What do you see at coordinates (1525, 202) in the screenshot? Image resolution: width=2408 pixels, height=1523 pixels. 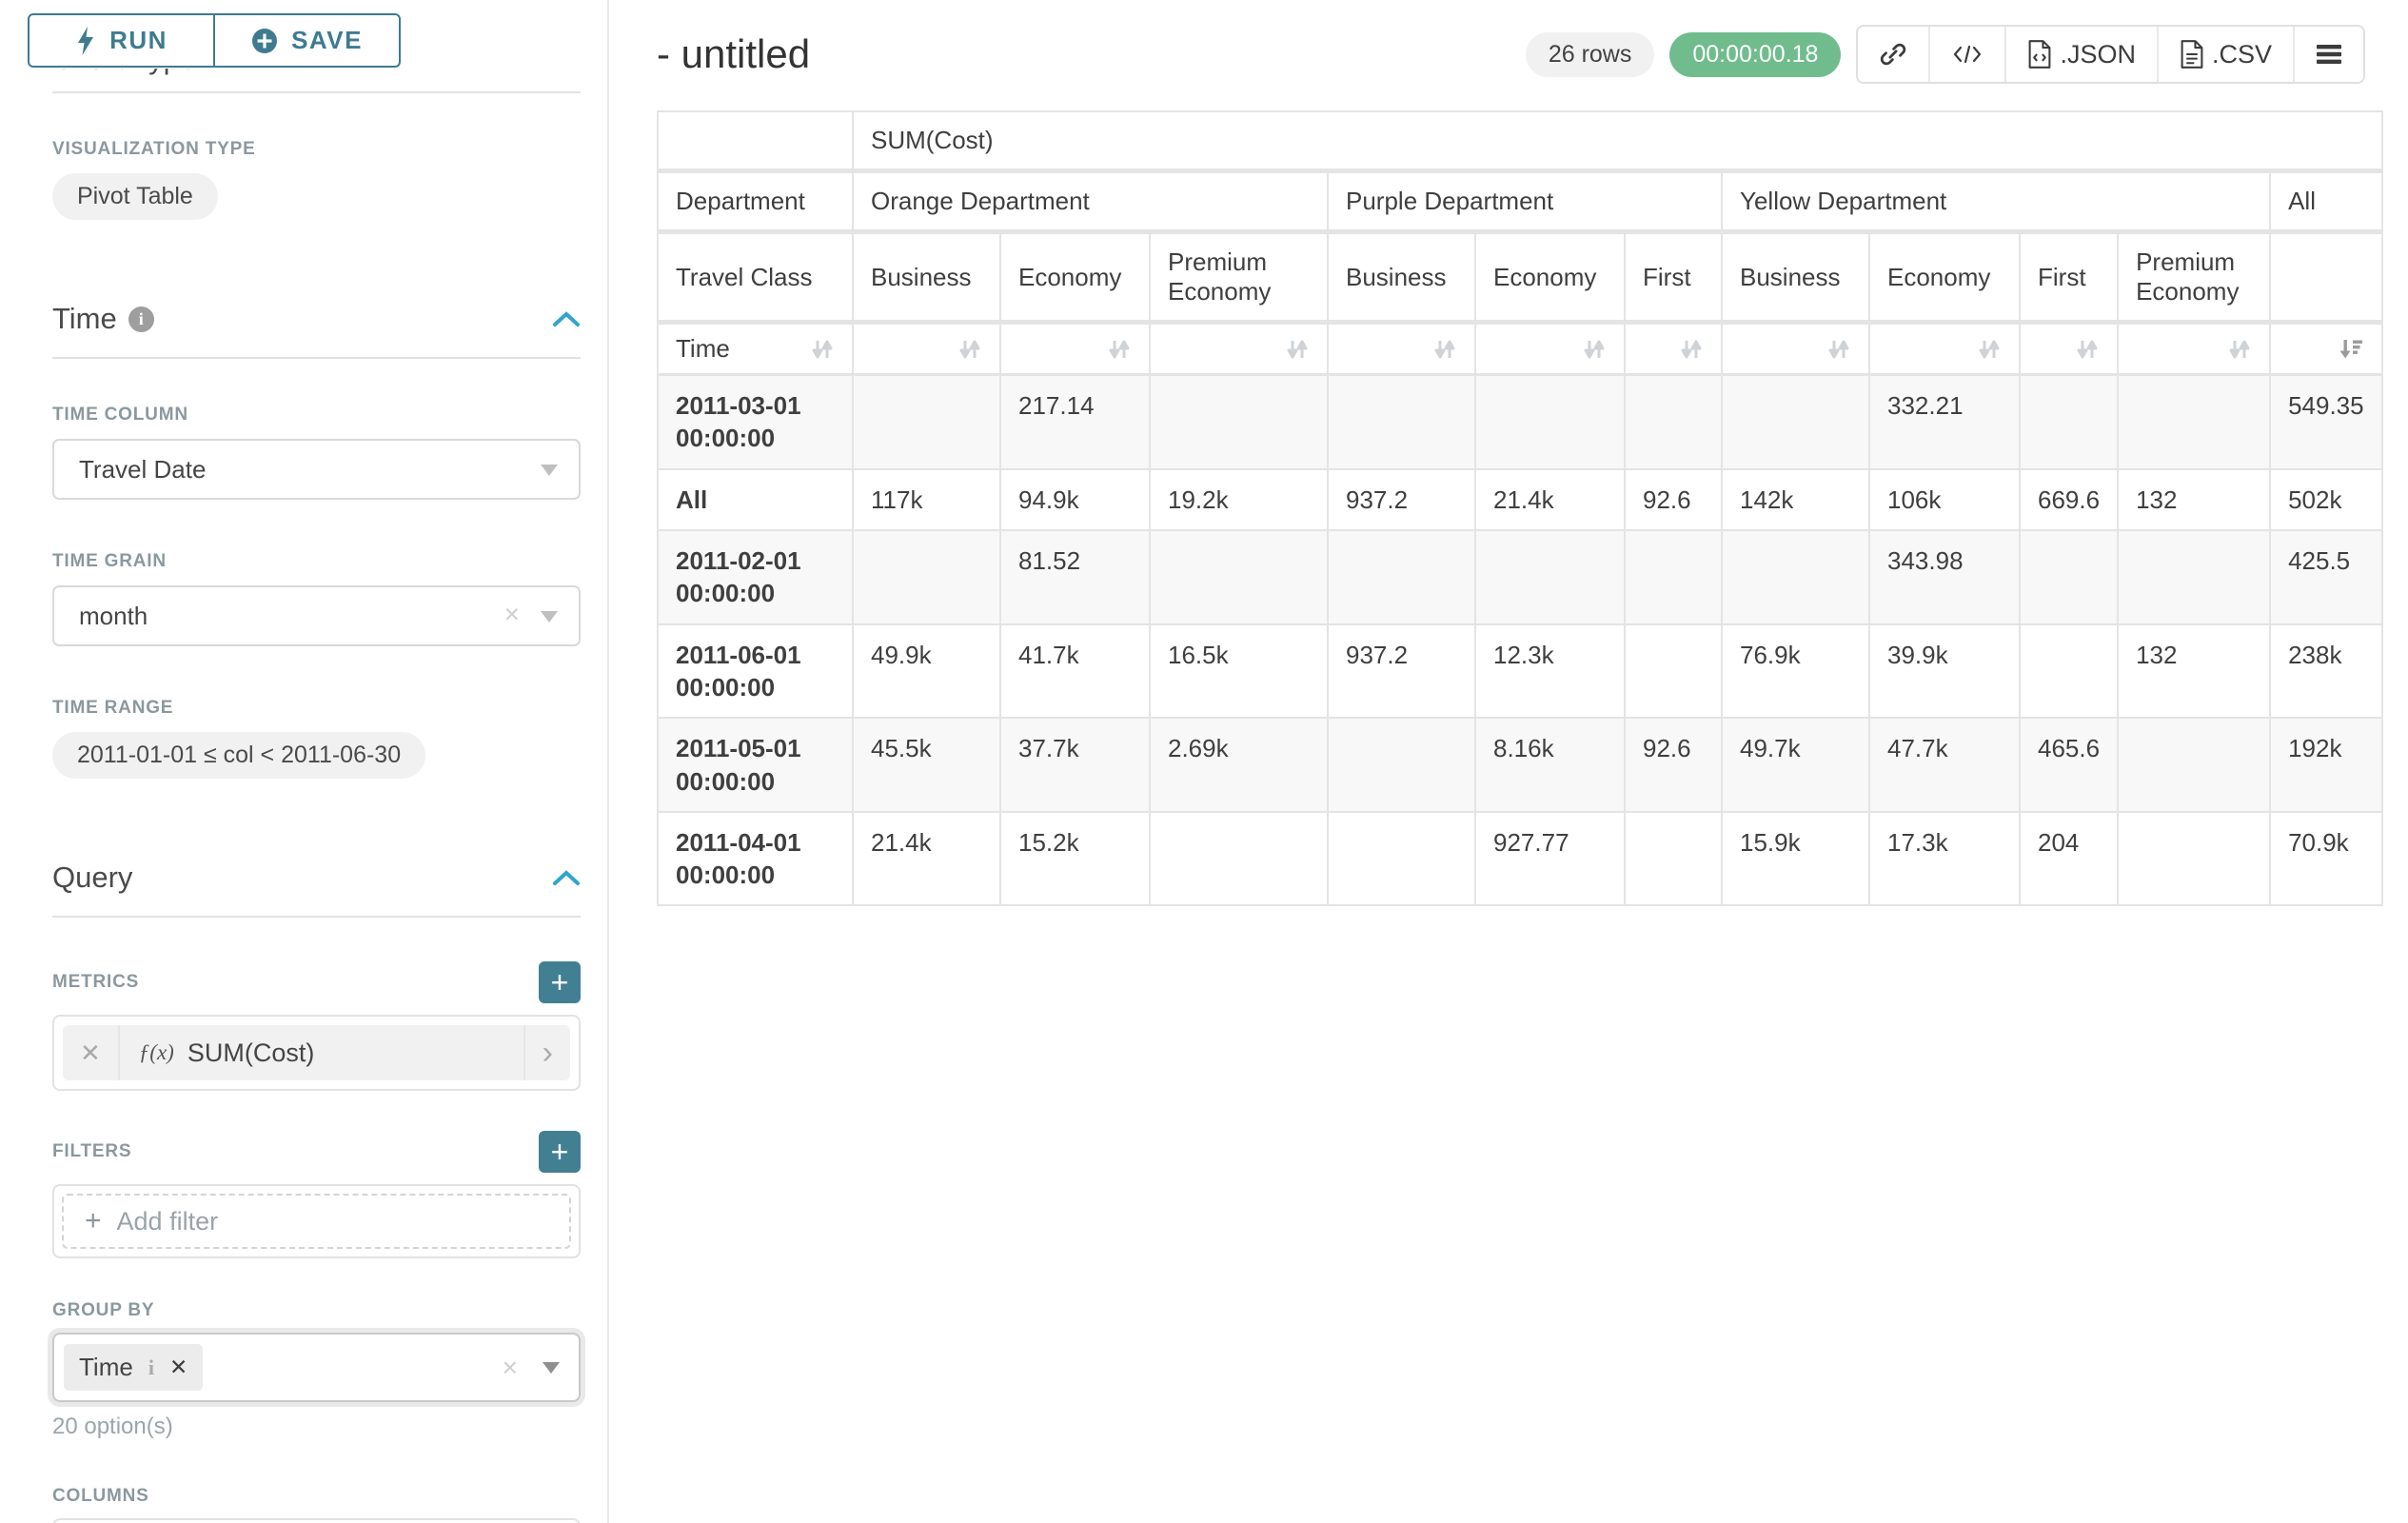 I see `department-group-header: Purple Department` at bounding box center [1525, 202].